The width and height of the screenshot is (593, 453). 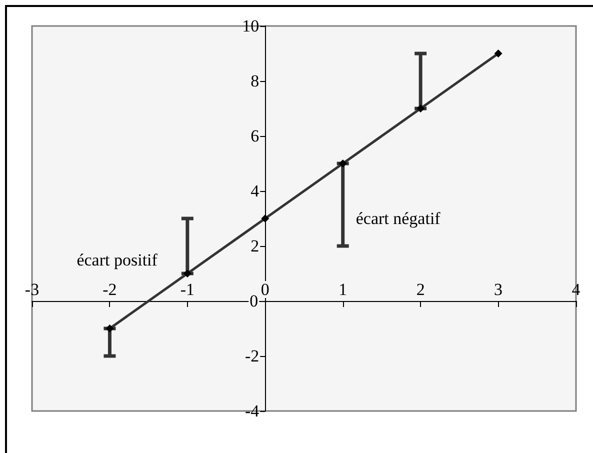 What do you see at coordinates (109, 289) in the screenshot?
I see `x-tick-label: -2` at bounding box center [109, 289].